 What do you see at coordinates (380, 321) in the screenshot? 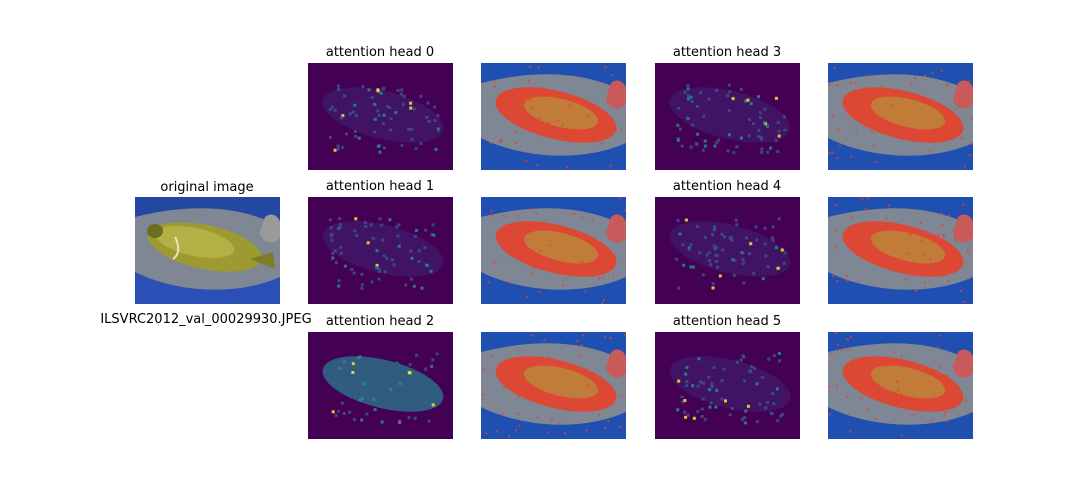
I see `attention-head-2-title: attention head 2` at bounding box center [380, 321].